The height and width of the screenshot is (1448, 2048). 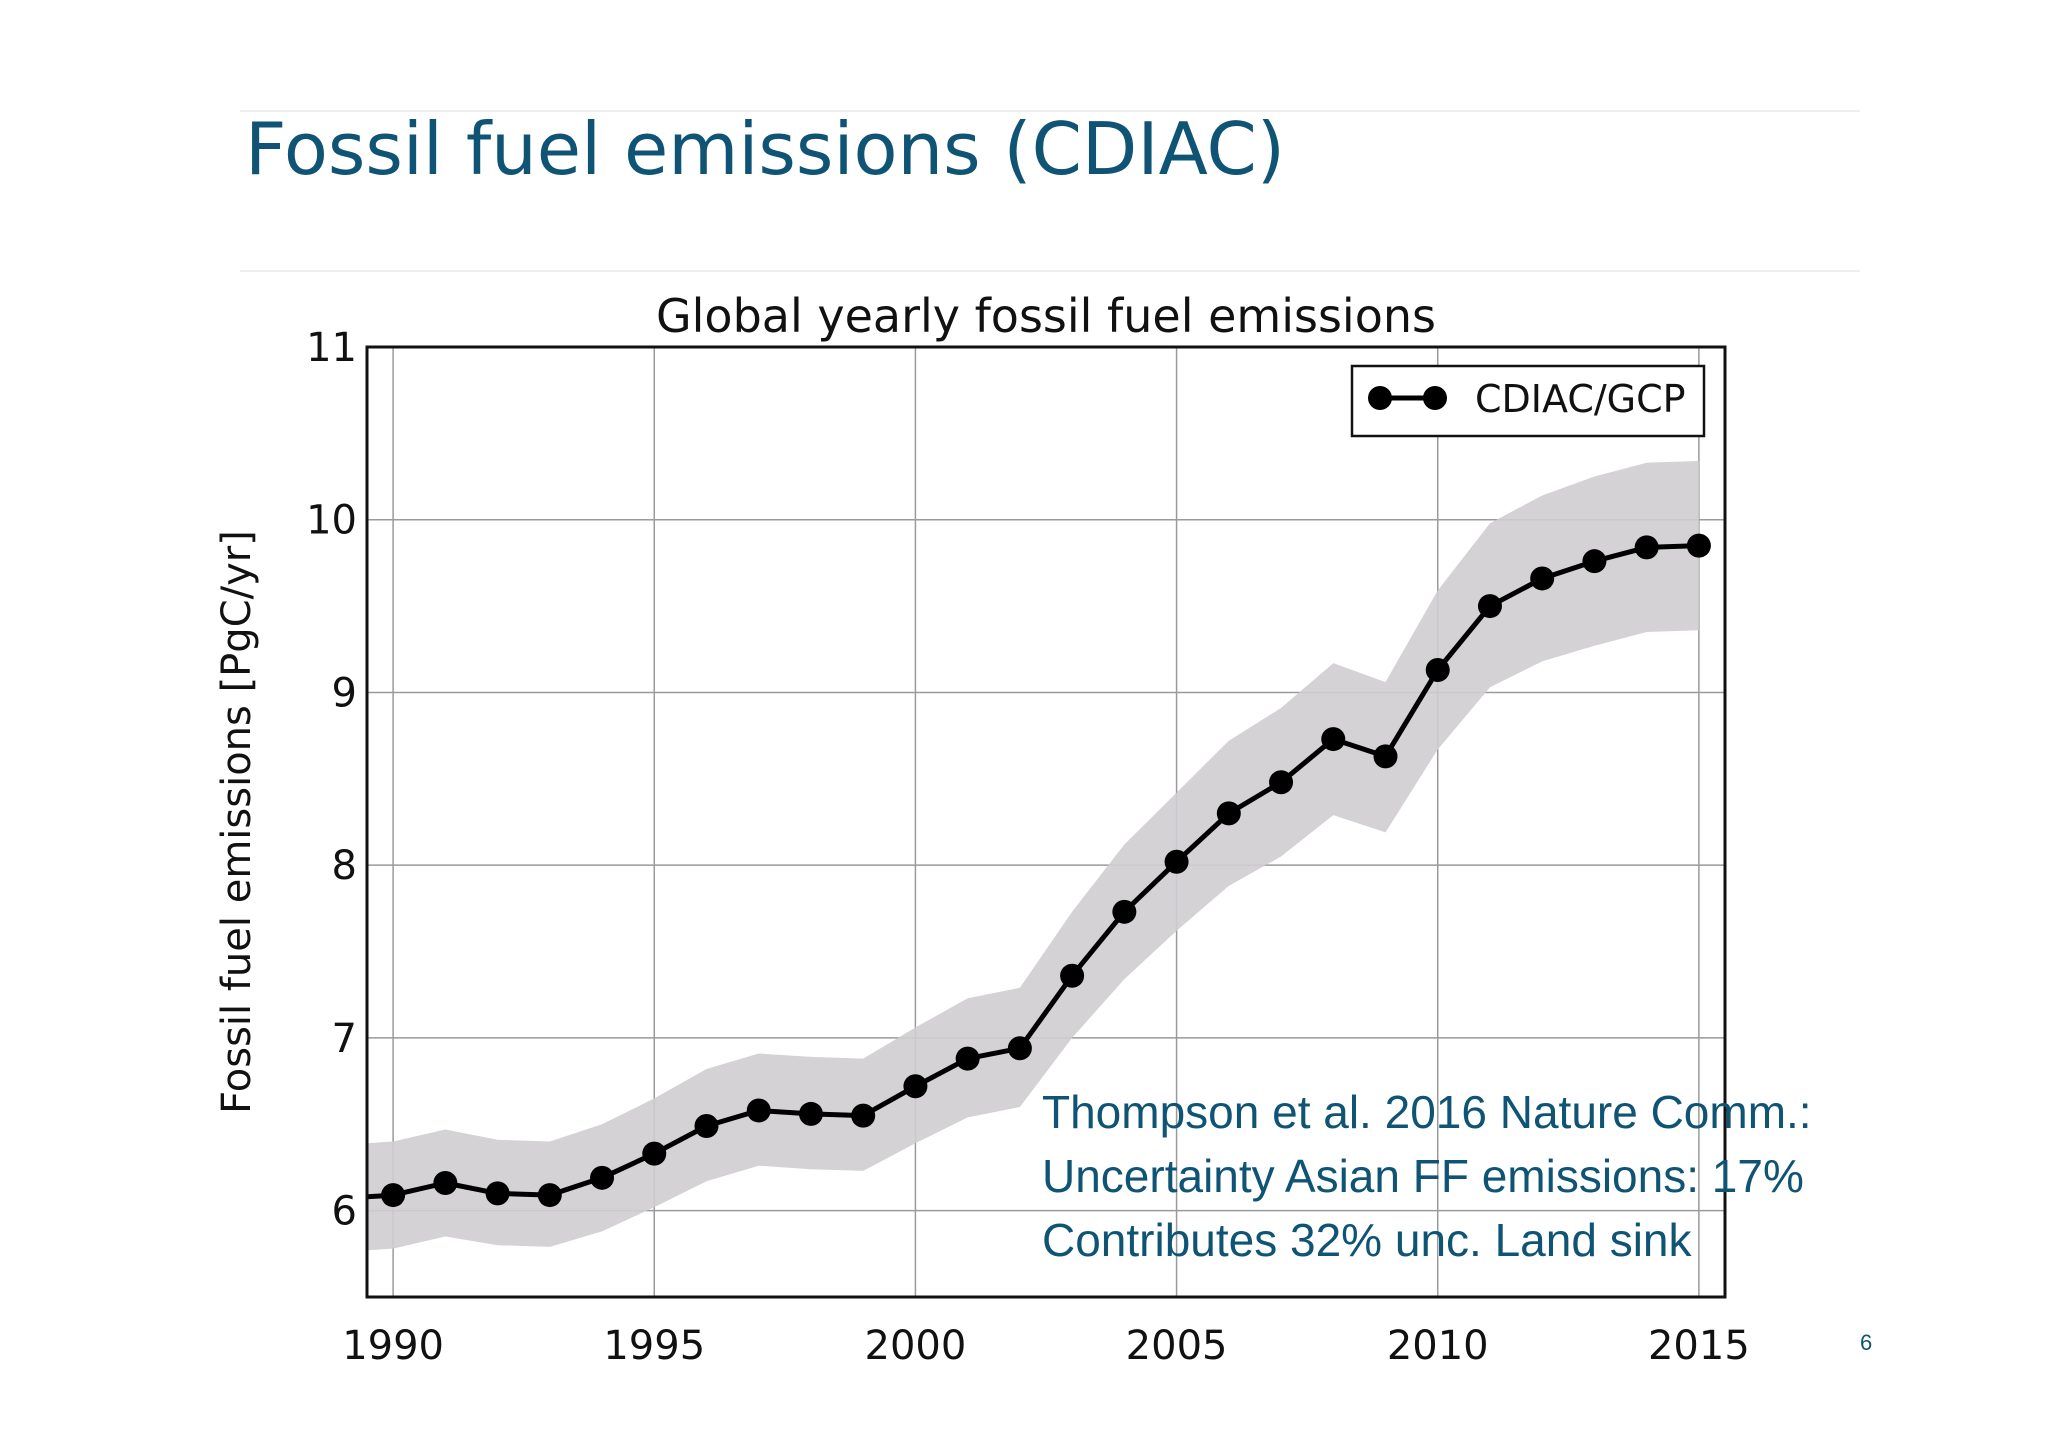 I want to click on data-point-1998, so click(x=810, y=1113).